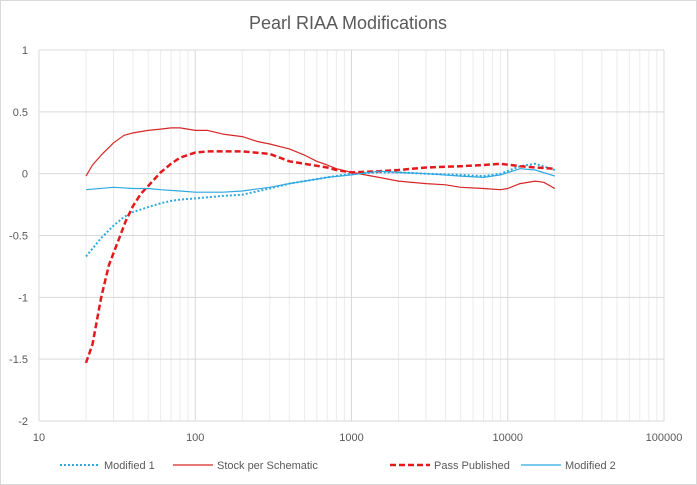 The height and width of the screenshot is (485, 697). What do you see at coordinates (267, 466) in the screenshot?
I see `legend-label: Stock per Schematic` at bounding box center [267, 466].